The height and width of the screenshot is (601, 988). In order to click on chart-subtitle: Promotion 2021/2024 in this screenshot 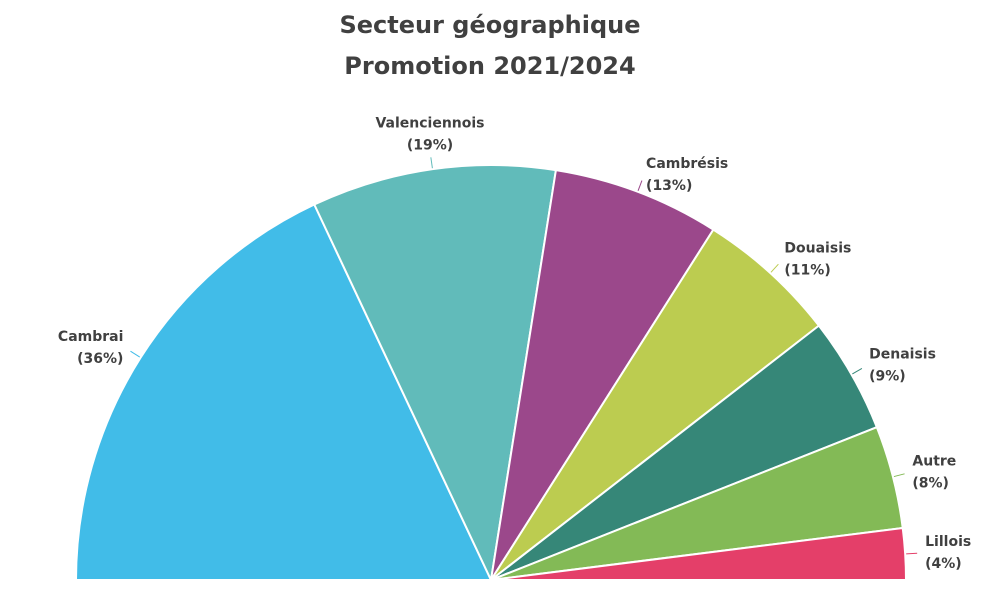, I will do `click(489, 66)`.